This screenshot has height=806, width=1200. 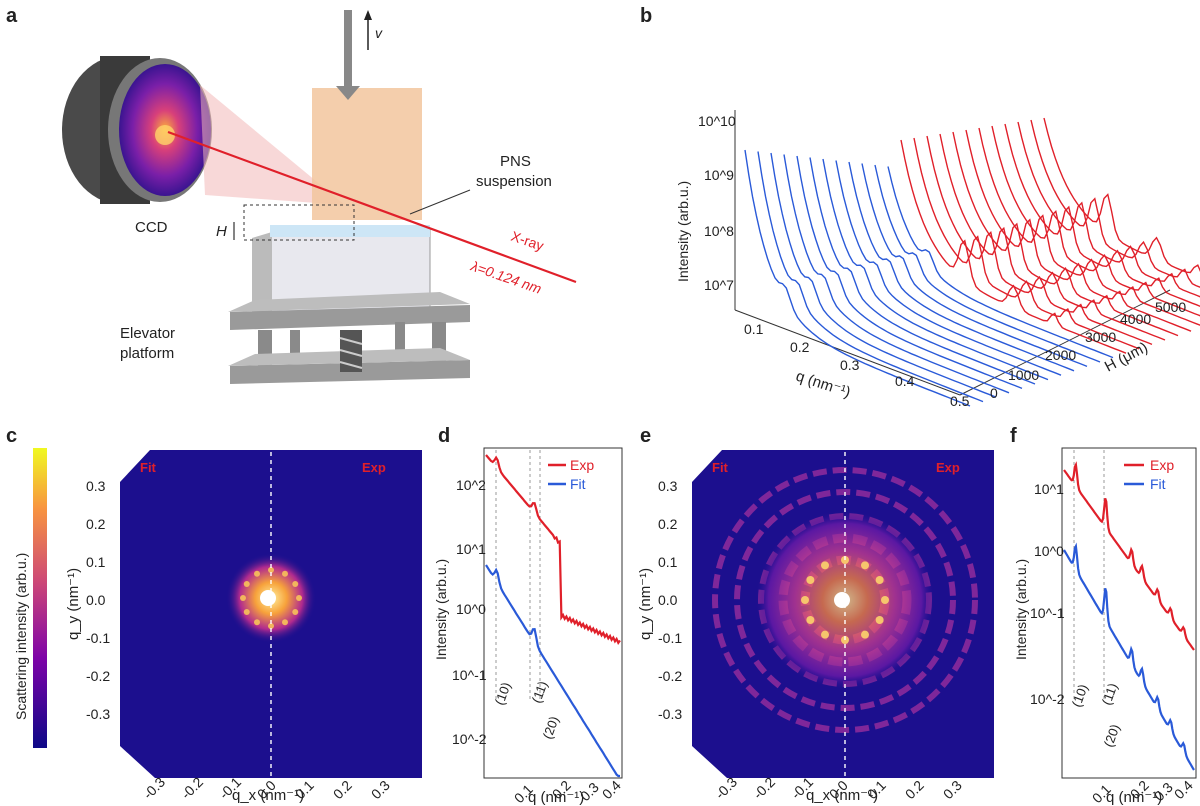 What do you see at coordinates (1158, 484) in the screenshot?
I see `f-legend-fit: Fit` at bounding box center [1158, 484].